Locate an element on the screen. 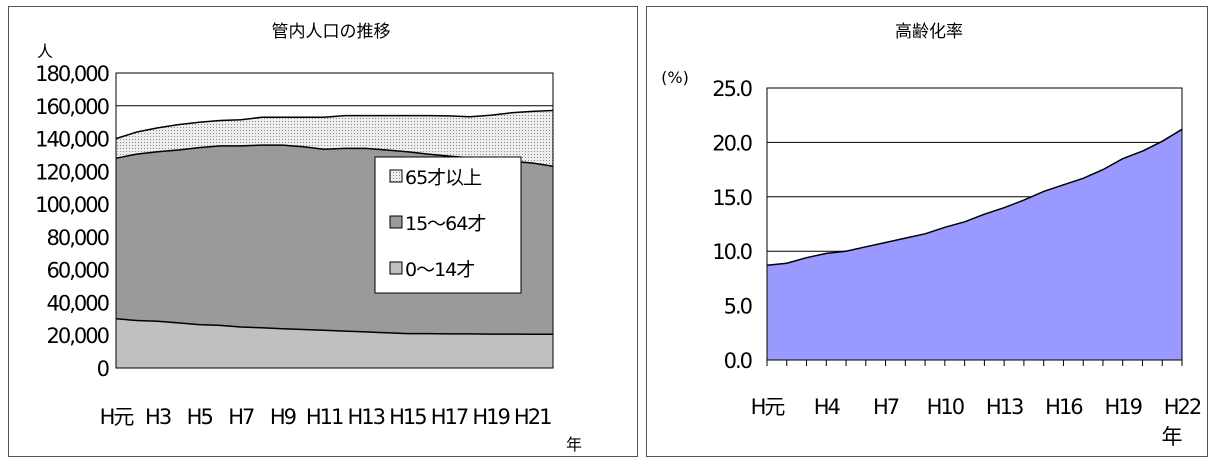 The image size is (1215, 463). population-y-tick-label: 160,000 is located at coordinates (71, 107).